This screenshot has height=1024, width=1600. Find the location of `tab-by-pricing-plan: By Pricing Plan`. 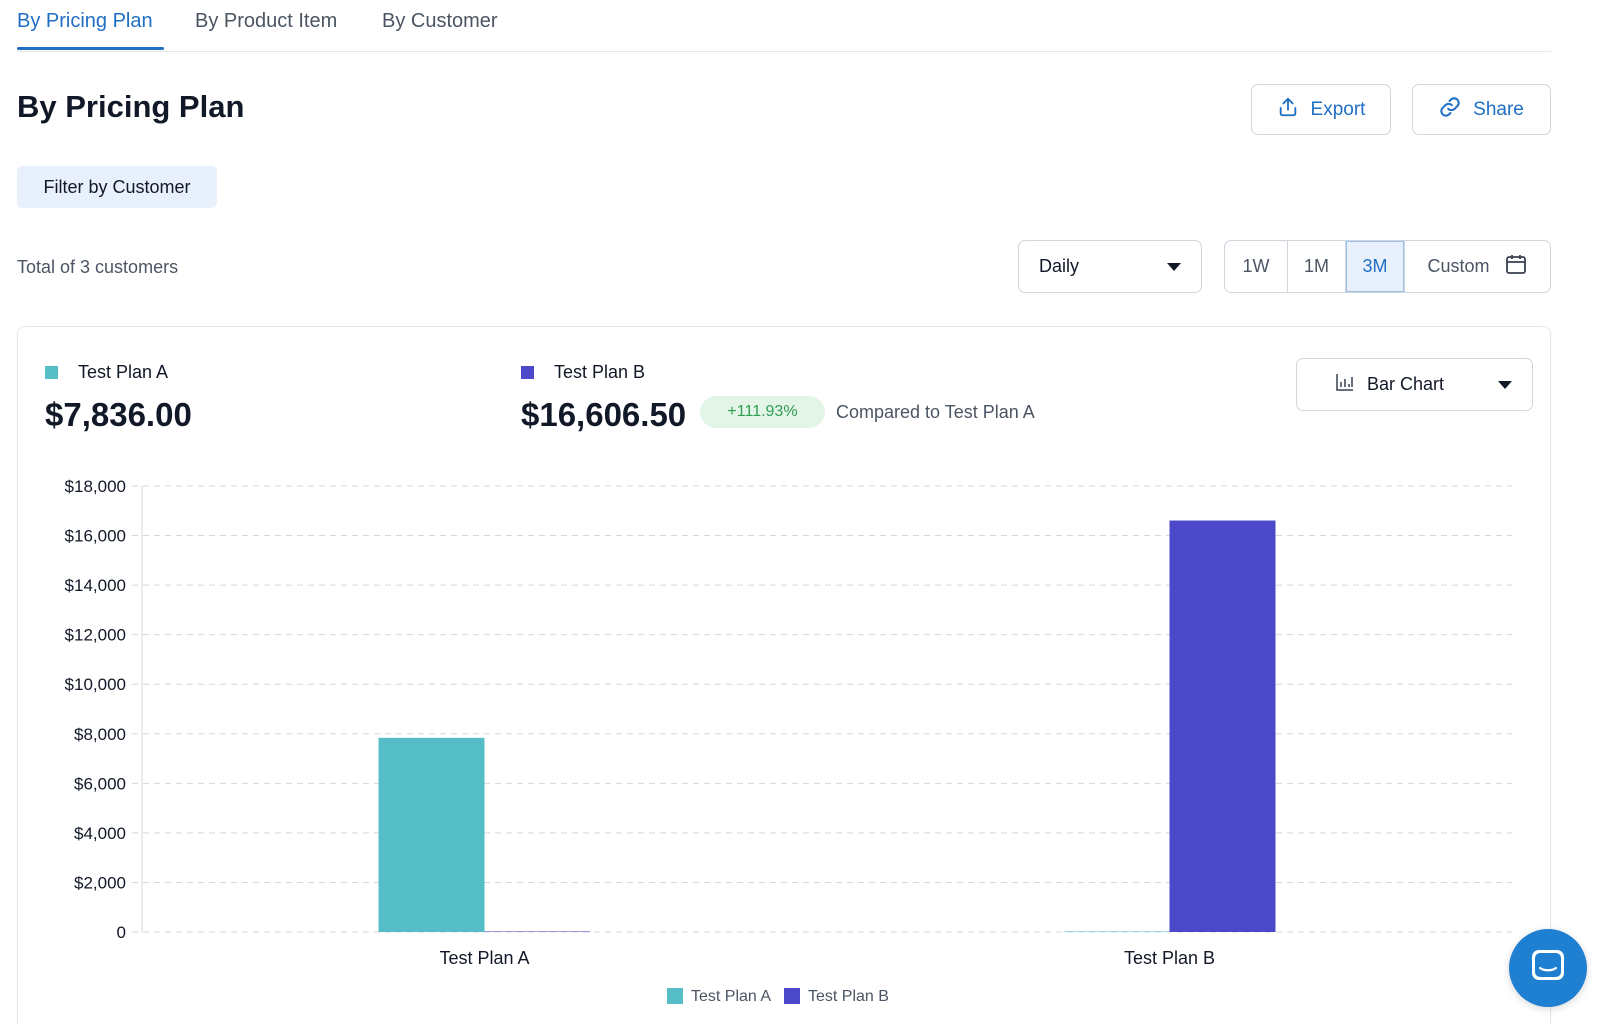

tab-by-pricing-plan: By Pricing Plan is located at coordinates (85, 21).